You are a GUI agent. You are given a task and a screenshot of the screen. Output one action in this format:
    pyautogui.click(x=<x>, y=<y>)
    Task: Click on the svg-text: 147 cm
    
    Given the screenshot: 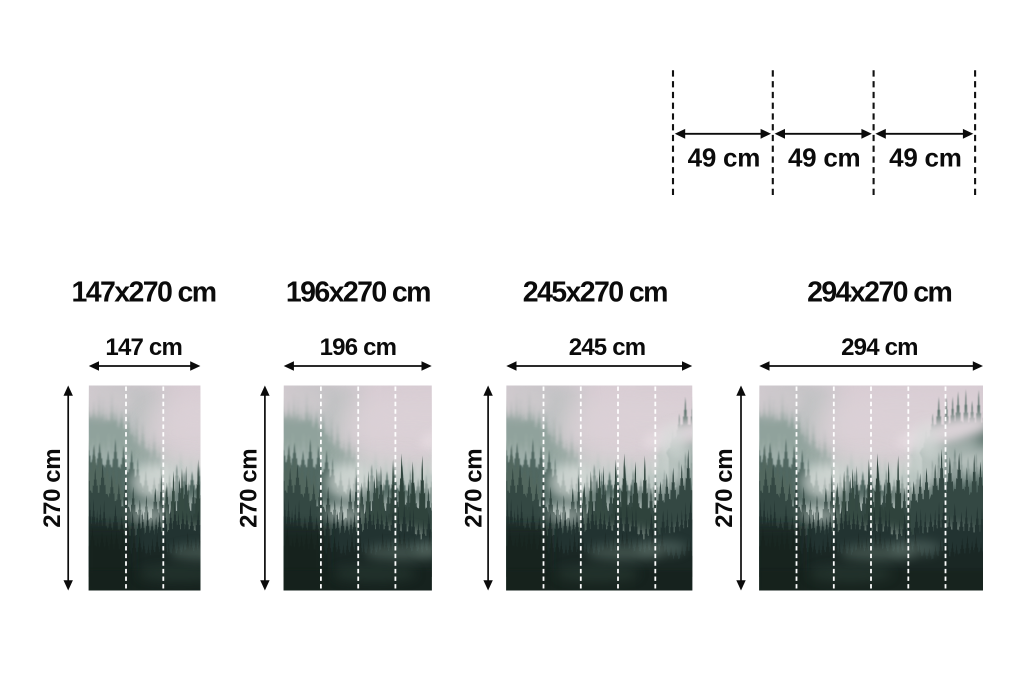 What is the action you would take?
    pyautogui.click(x=143, y=347)
    